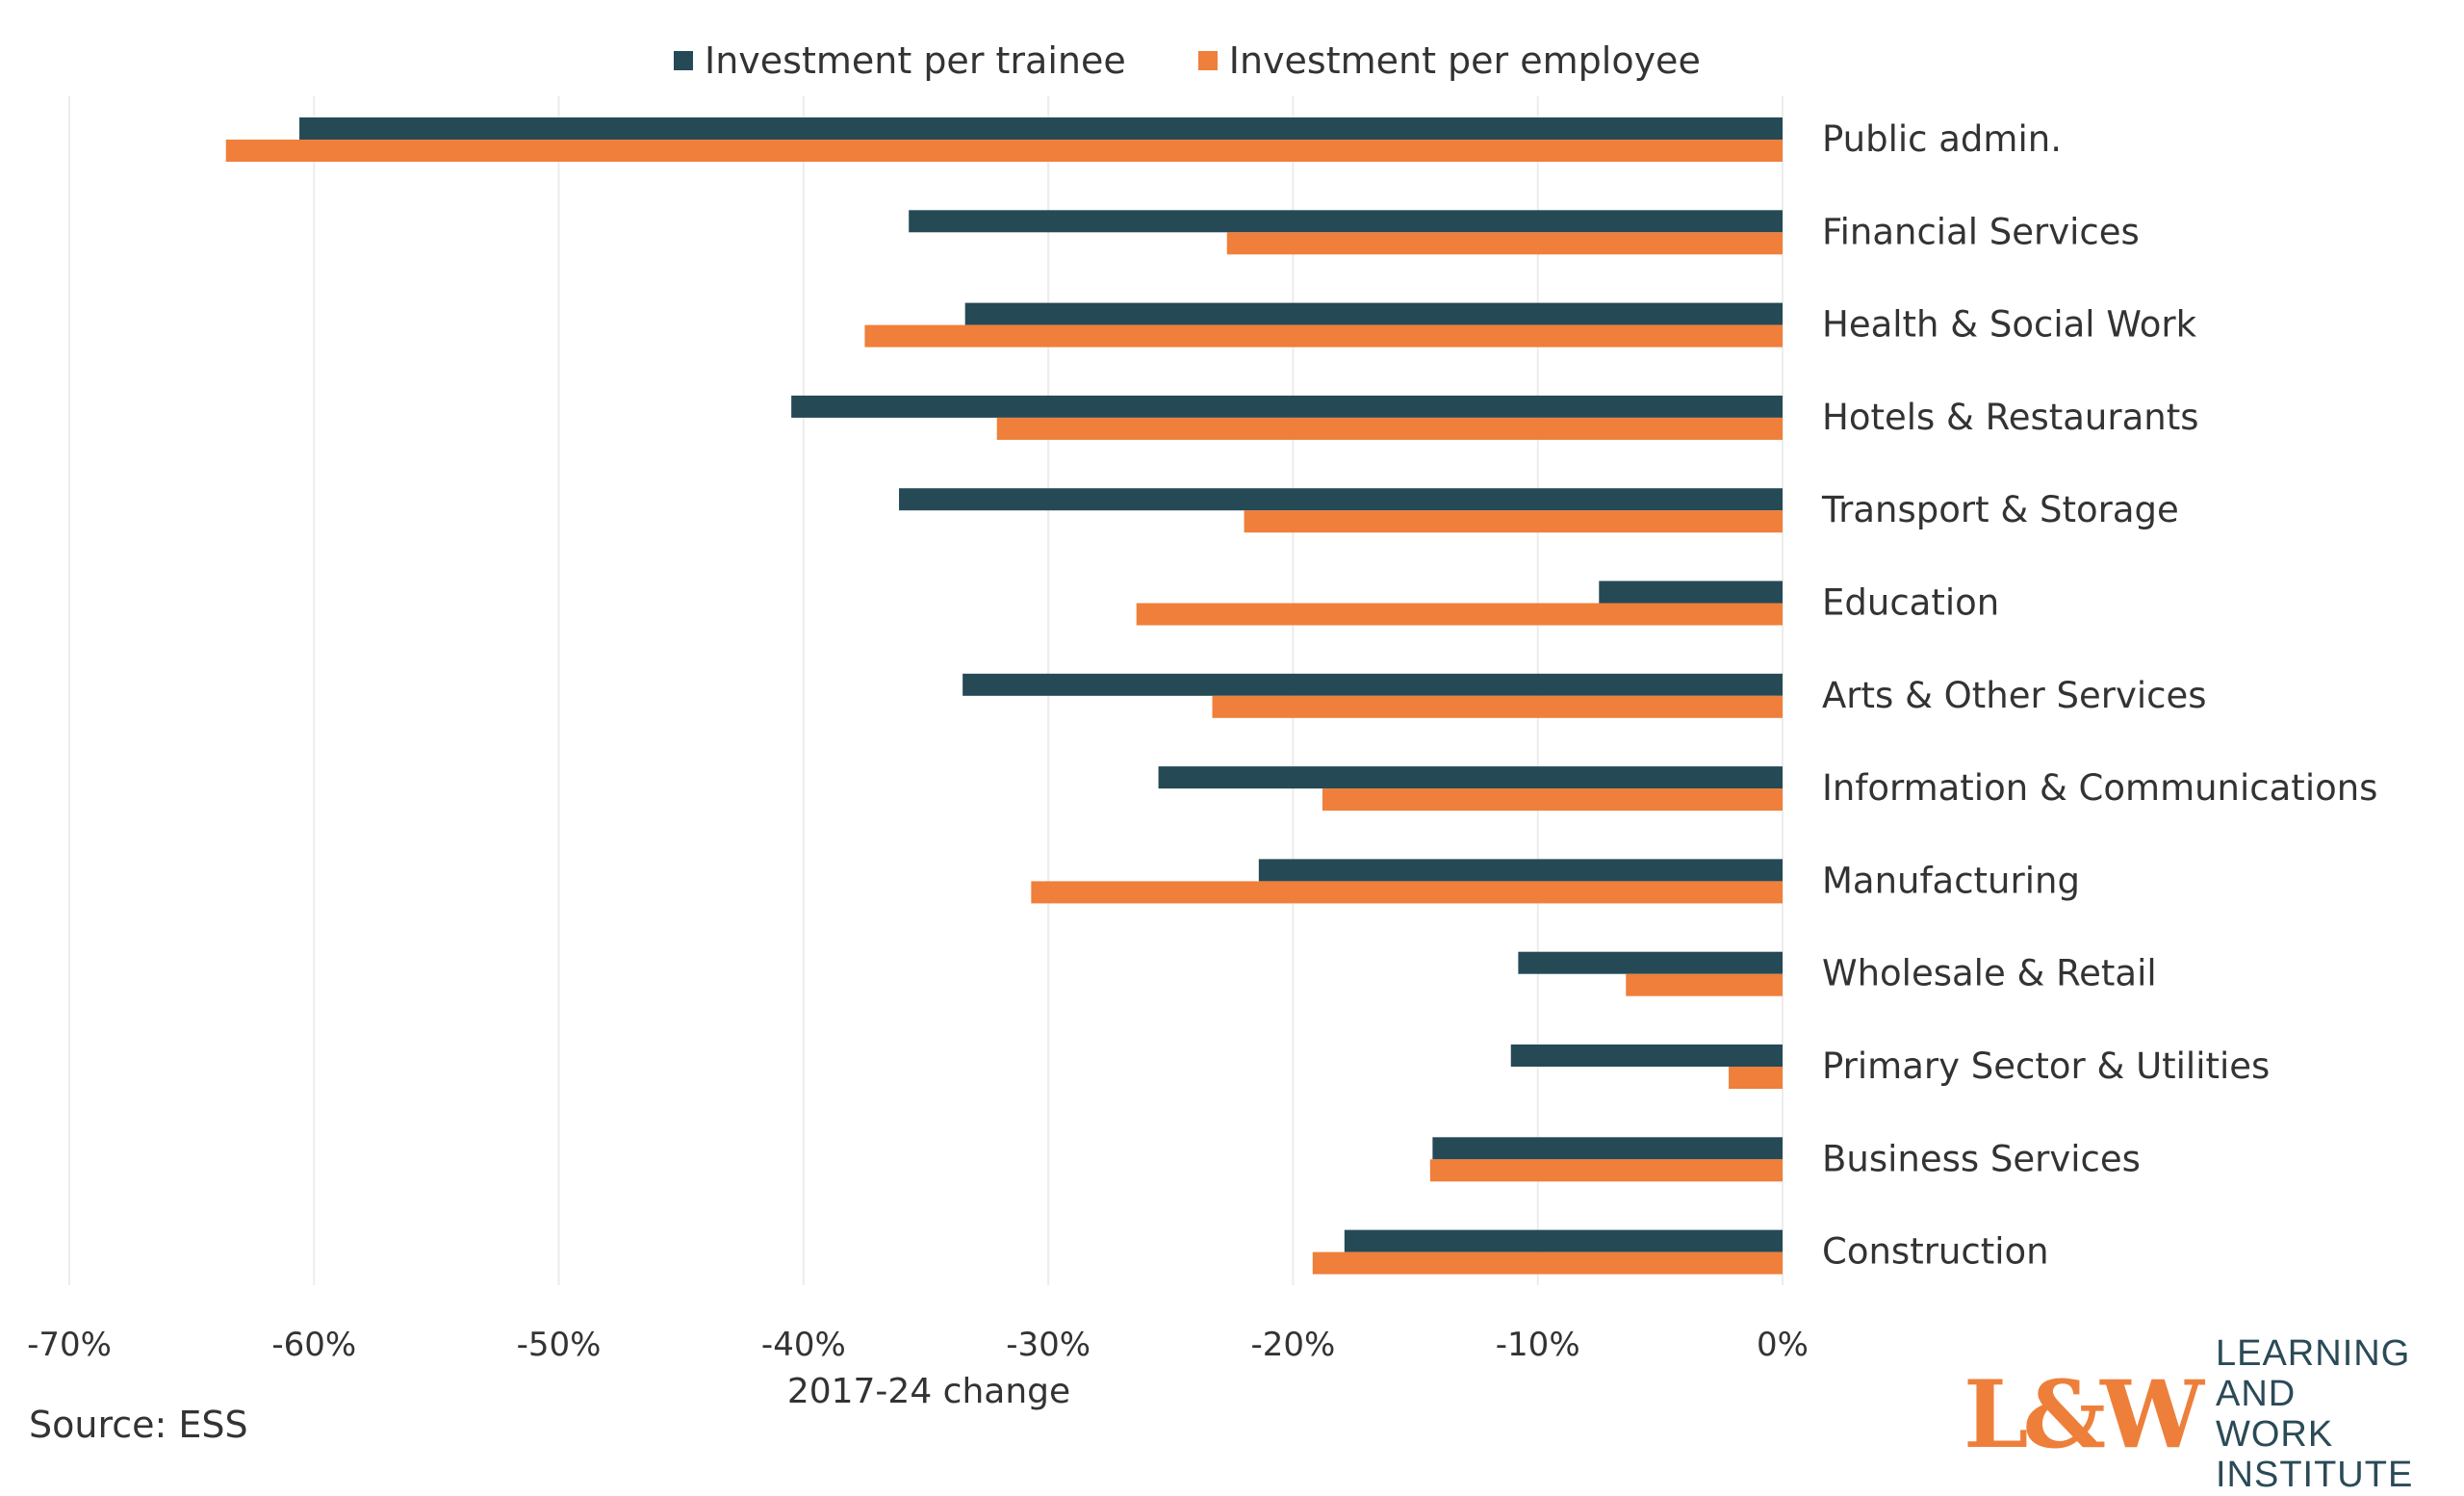 The width and height of the screenshot is (2464, 1496). What do you see at coordinates (683, 61) in the screenshot?
I see `legend-swatch-trainee` at bounding box center [683, 61].